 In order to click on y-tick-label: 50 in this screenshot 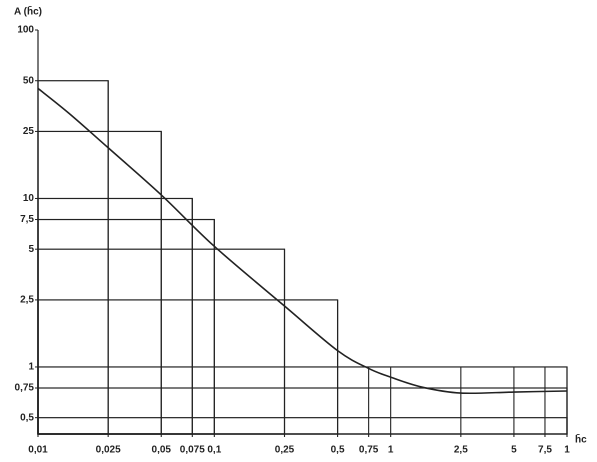, I will do `click(29, 80)`.